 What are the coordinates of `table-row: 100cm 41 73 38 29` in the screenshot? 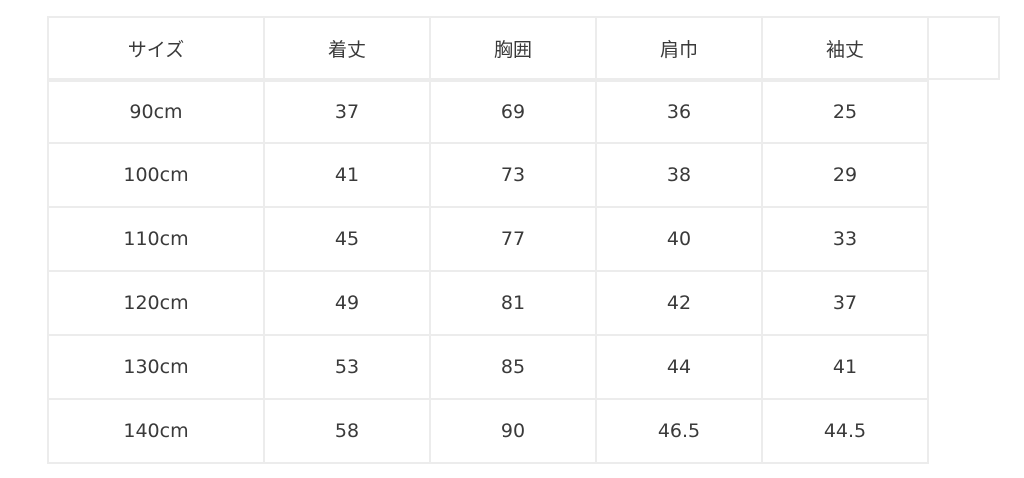 It's located at (523, 176).